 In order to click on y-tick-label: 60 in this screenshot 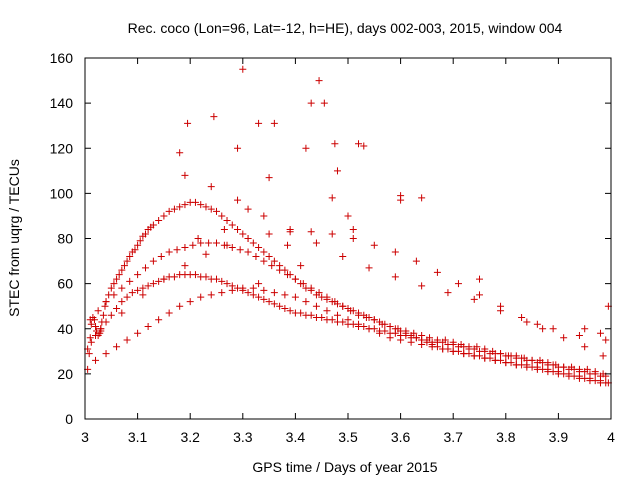, I will do `click(65, 284)`.